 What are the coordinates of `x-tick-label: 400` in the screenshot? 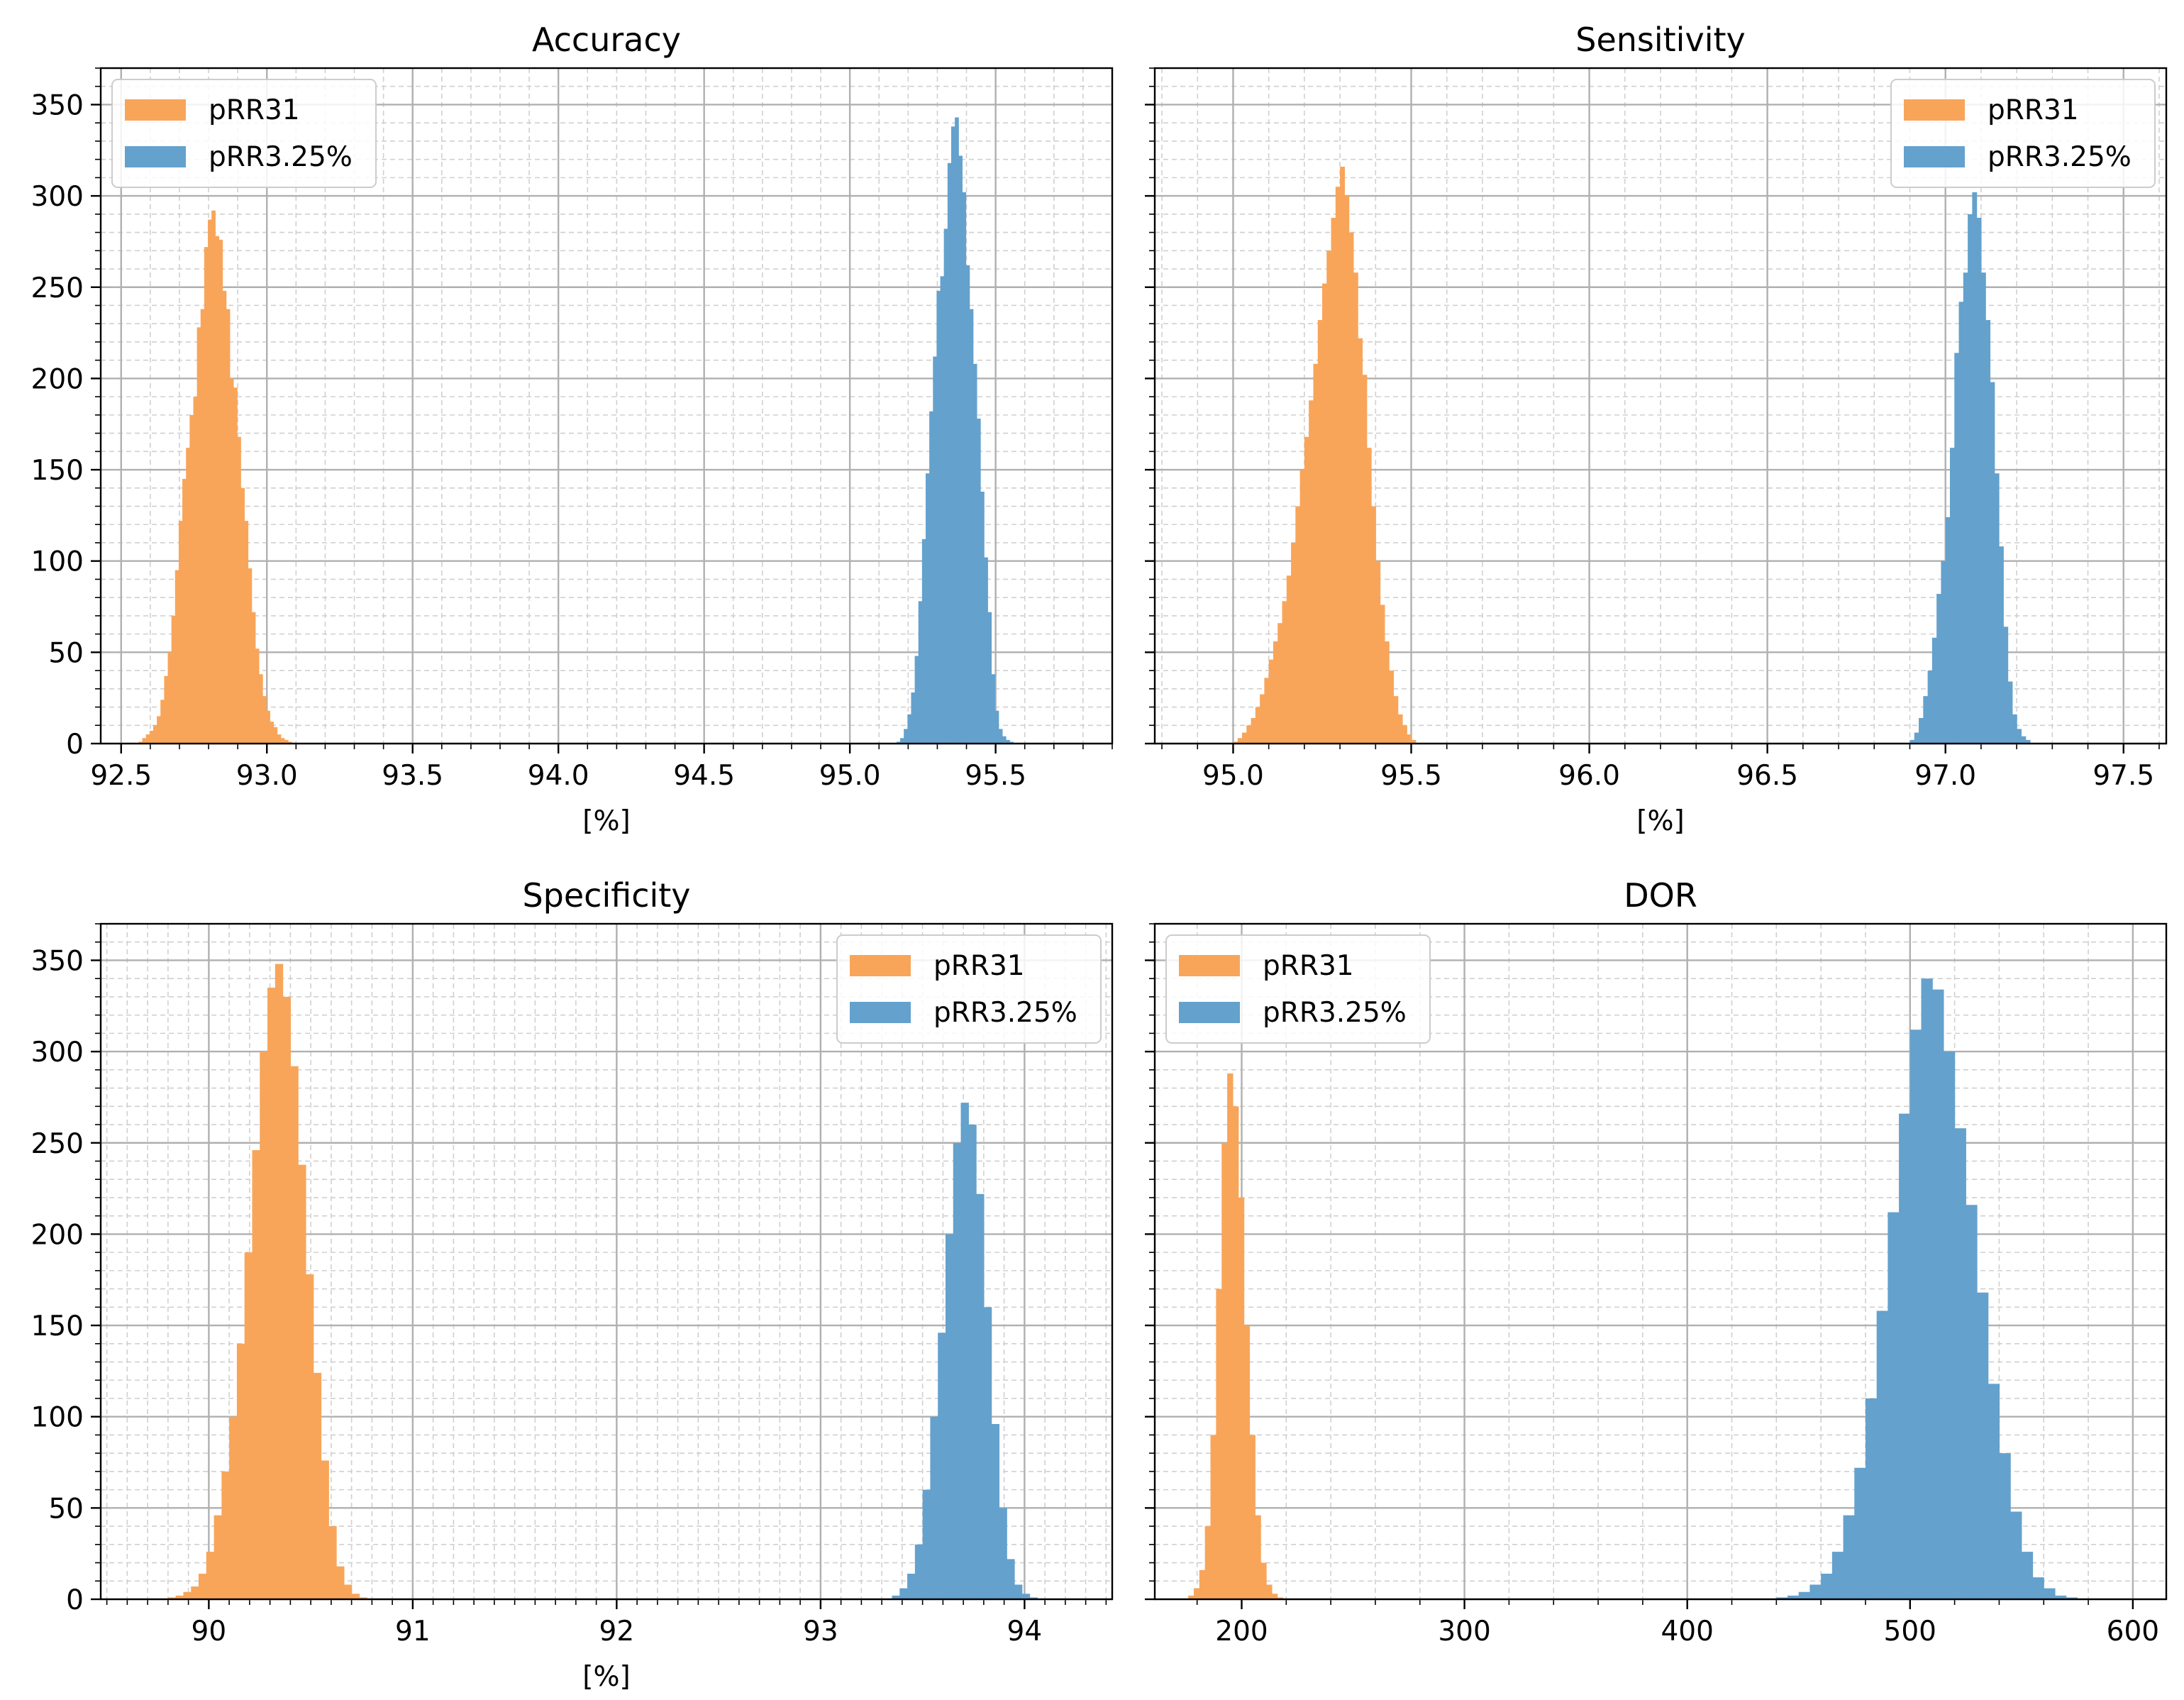 It's located at (1687, 1632).